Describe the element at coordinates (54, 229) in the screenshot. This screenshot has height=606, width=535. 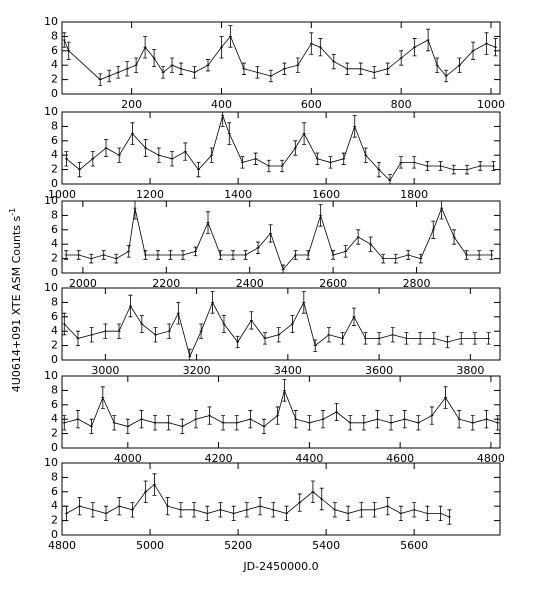
I see `y-tick-label: 6` at that location.